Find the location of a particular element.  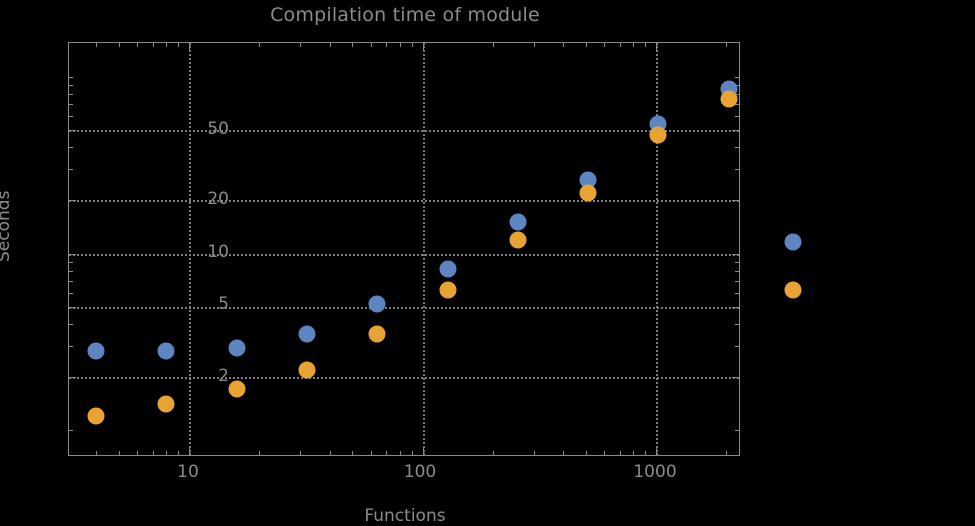

y-tick-label-50: 50 is located at coordinates (218, 129).